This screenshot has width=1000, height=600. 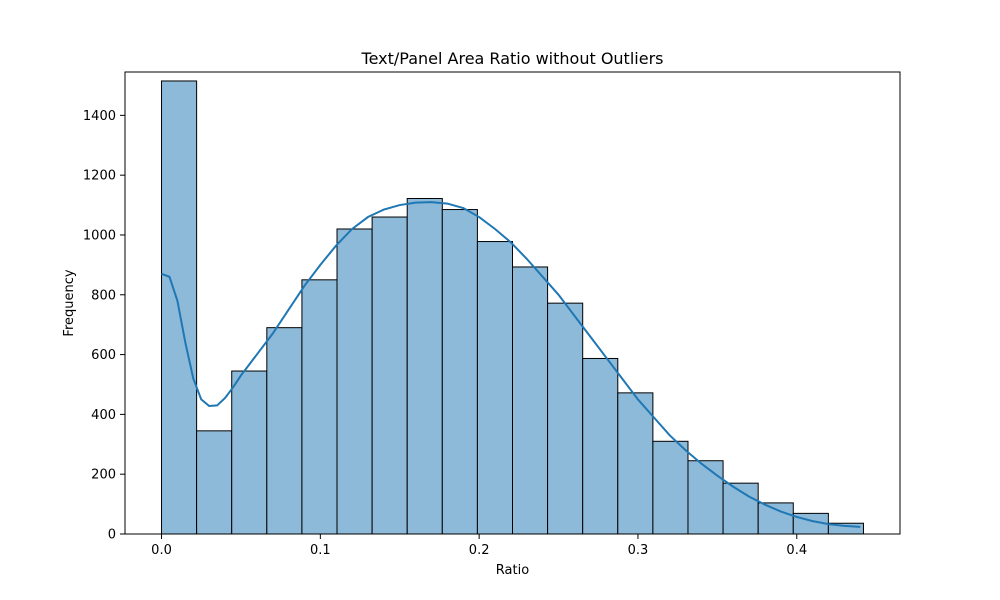 I want to click on y-tick-label: 0, so click(x=112, y=535).